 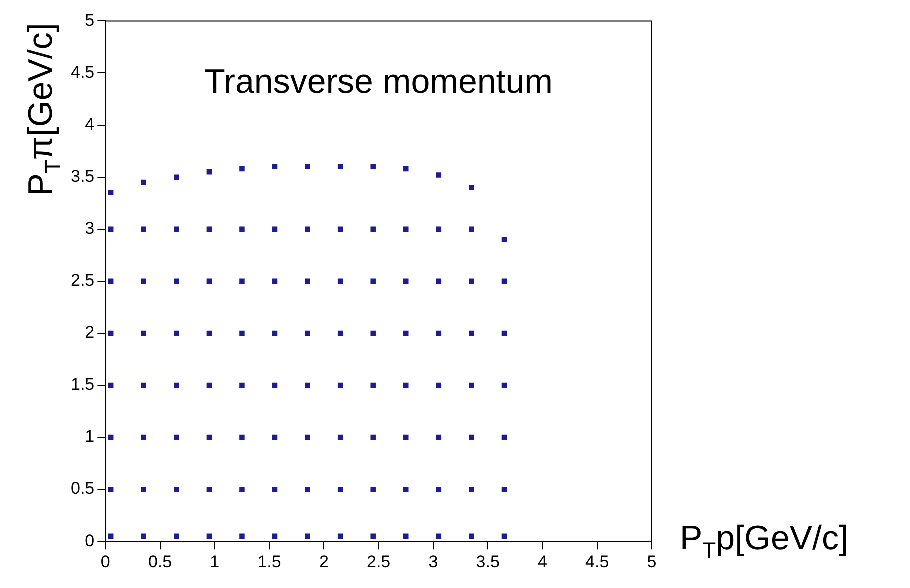 What do you see at coordinates (44, 109) in the screenshot?
I see `y-axis-title: PTπ[GeV/c]` at bounding box center [44, 109].